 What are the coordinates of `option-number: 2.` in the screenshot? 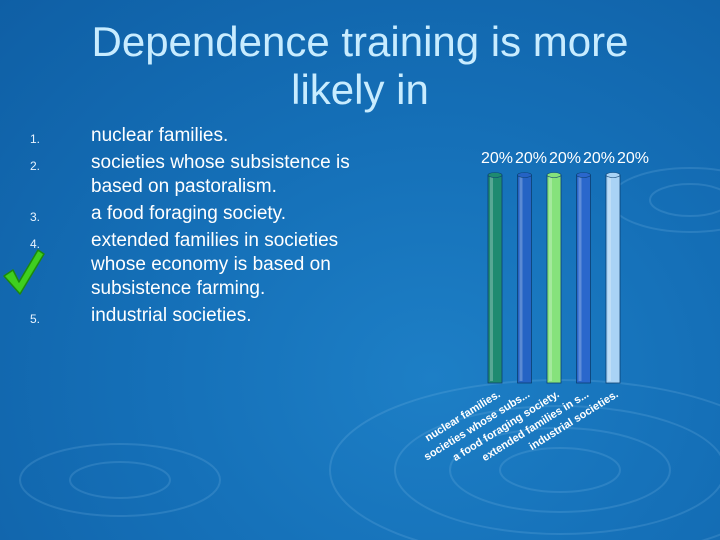 It's located at (35, 166).